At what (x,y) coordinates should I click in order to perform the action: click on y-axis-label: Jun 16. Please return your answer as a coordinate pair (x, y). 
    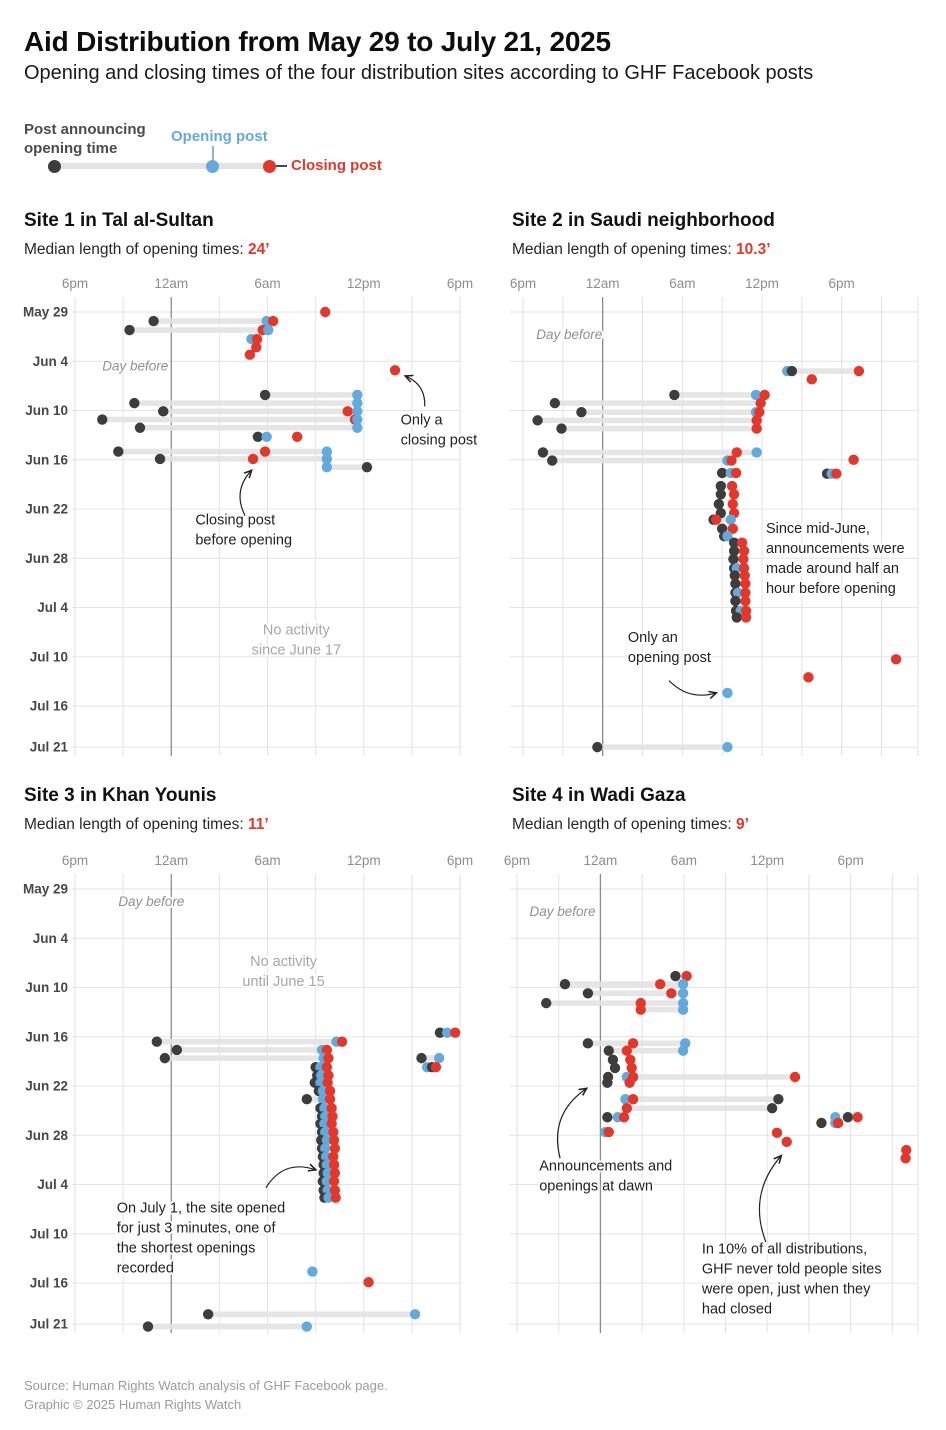
    Looking at the image, I should click on (46, 1036).